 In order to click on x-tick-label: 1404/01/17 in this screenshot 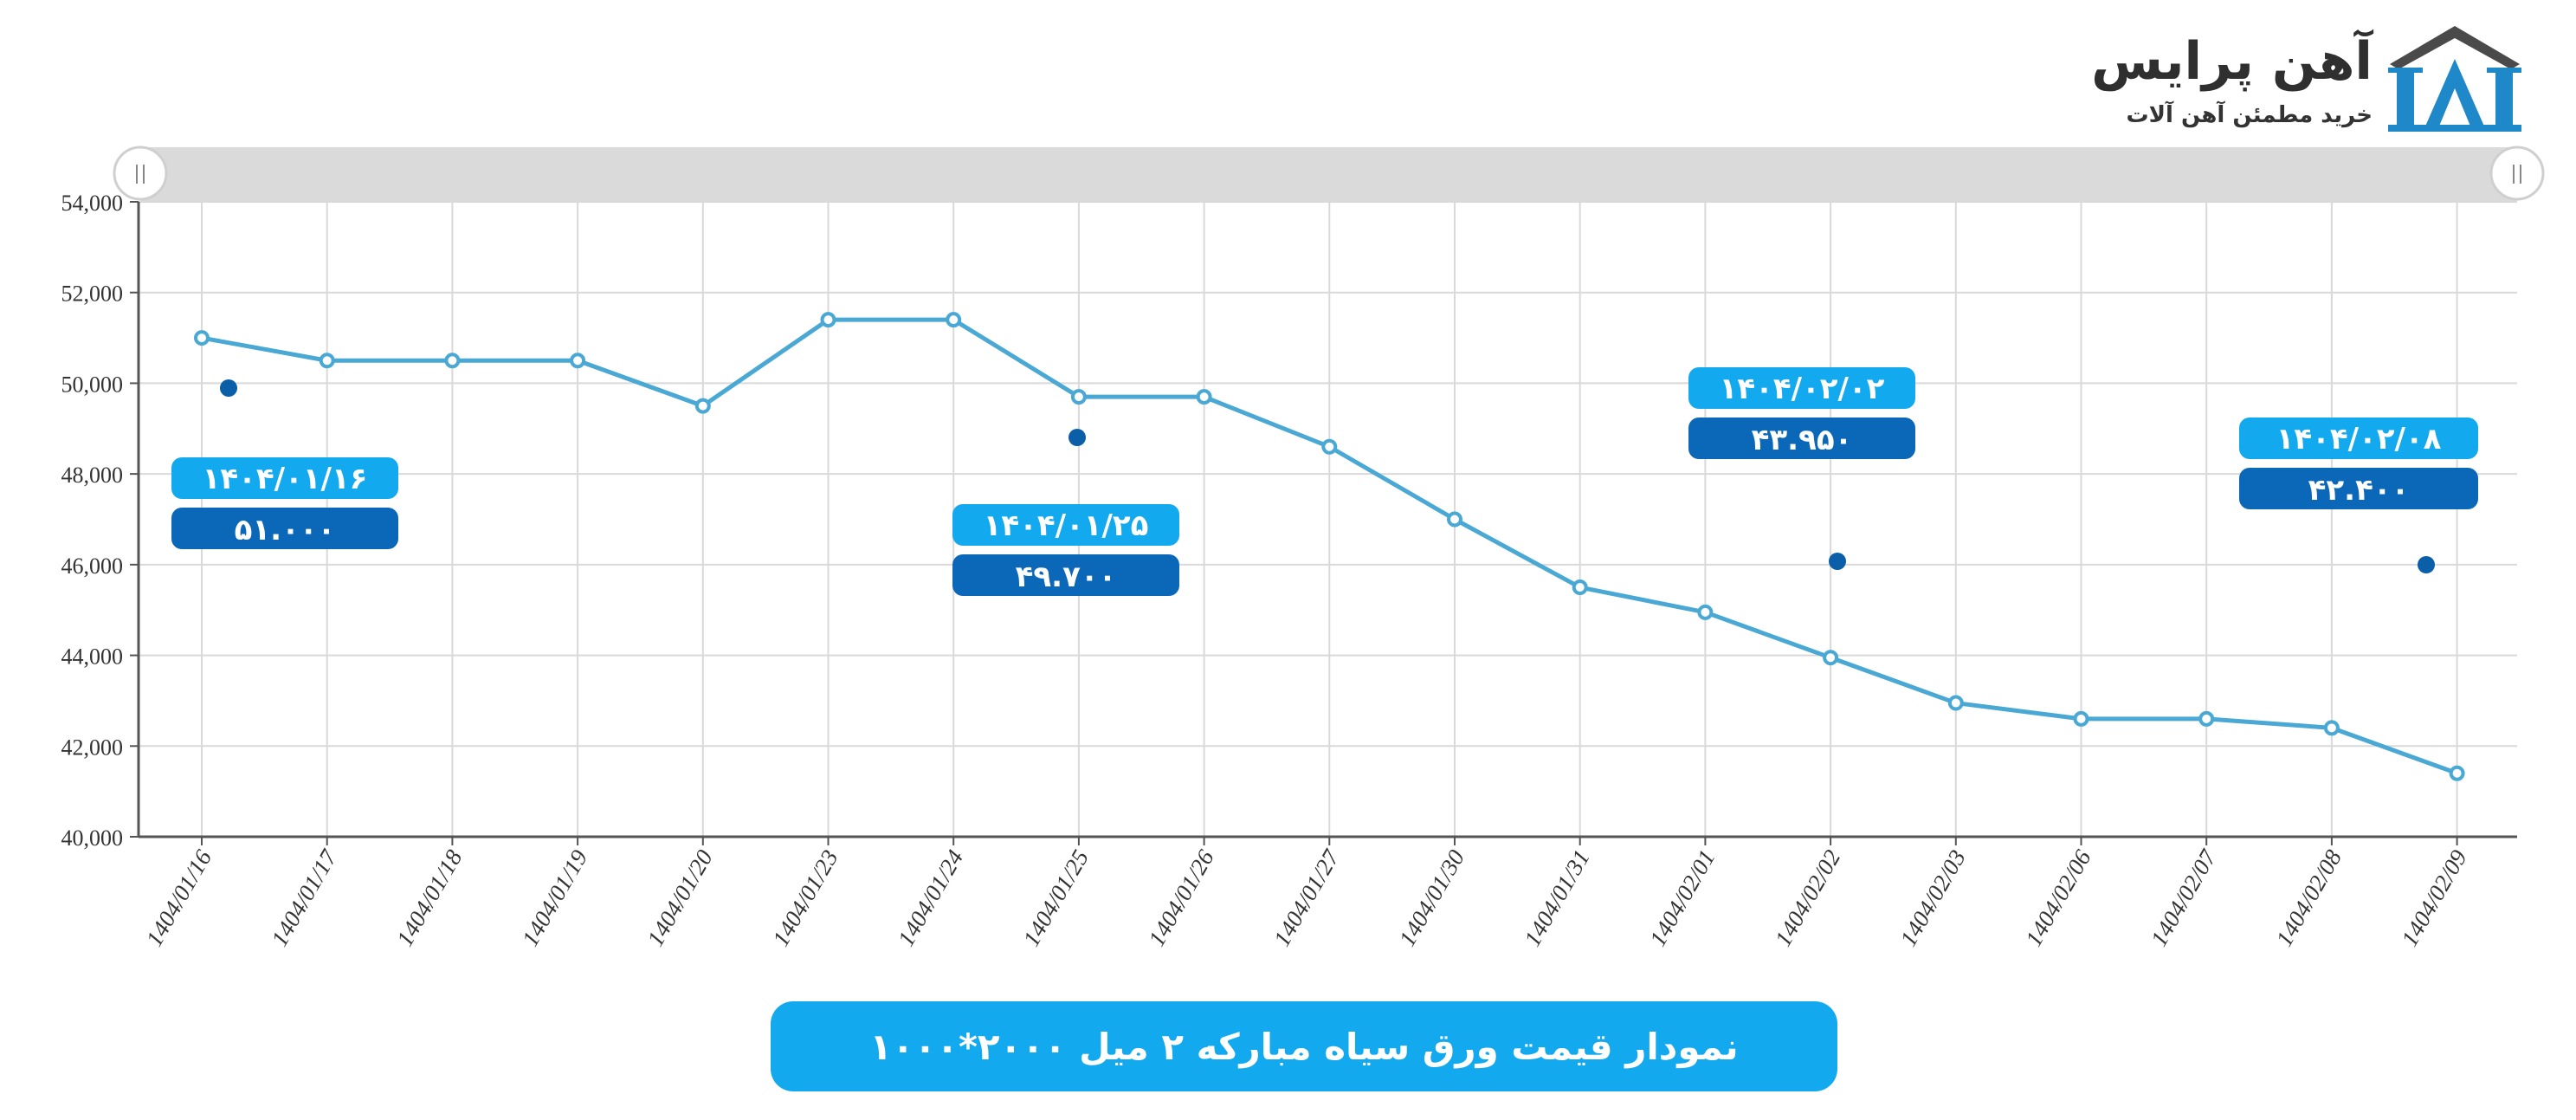, I will do `click(304, 898)`.